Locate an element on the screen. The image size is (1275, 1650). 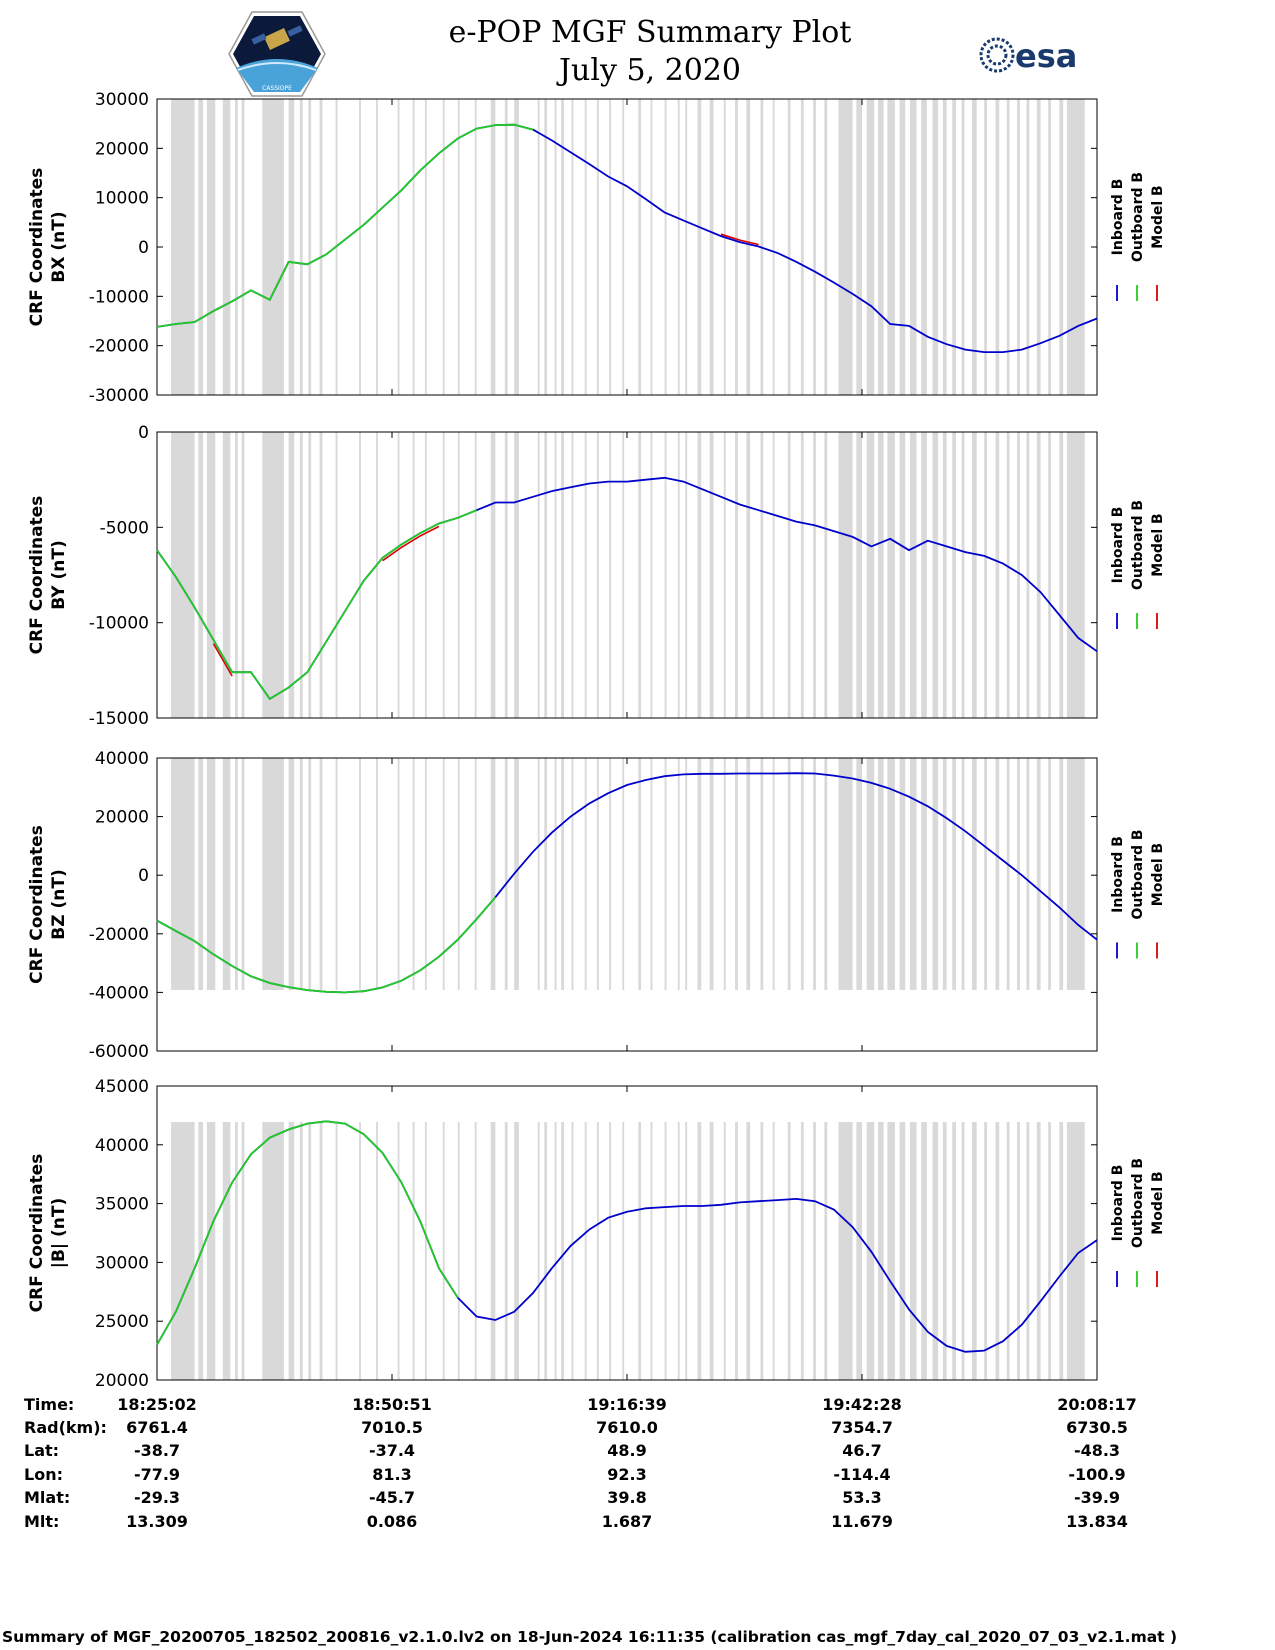
info-cell: 7010.5 is located at coordinates (392, 1427).